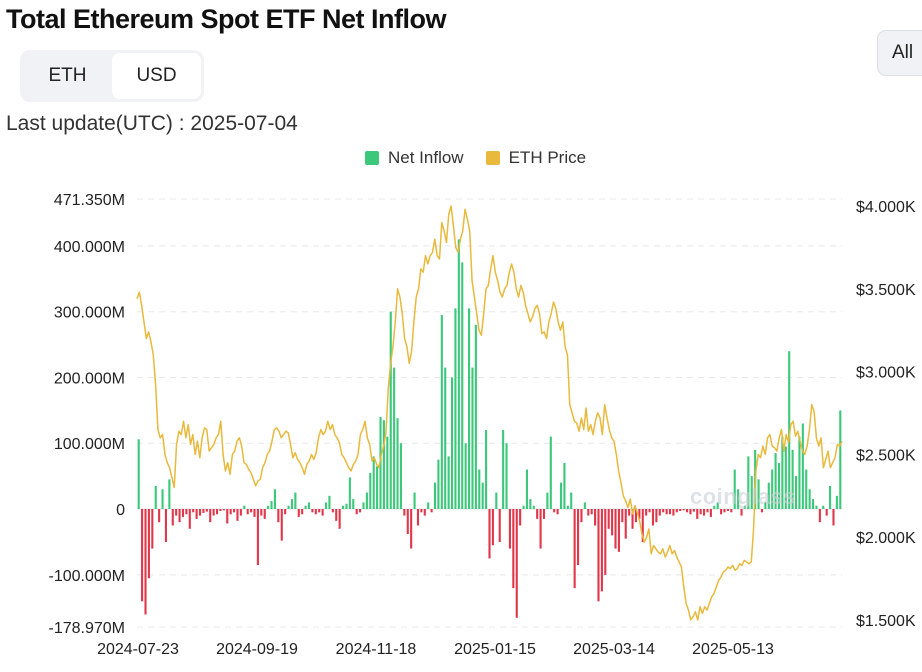 This screenshot has height=672, width=922. What do you see at coordinates (414, 158) in the screenshot?
I see `legend-item-net-inflow: Net Inflow` at bounding box center [414, 158].